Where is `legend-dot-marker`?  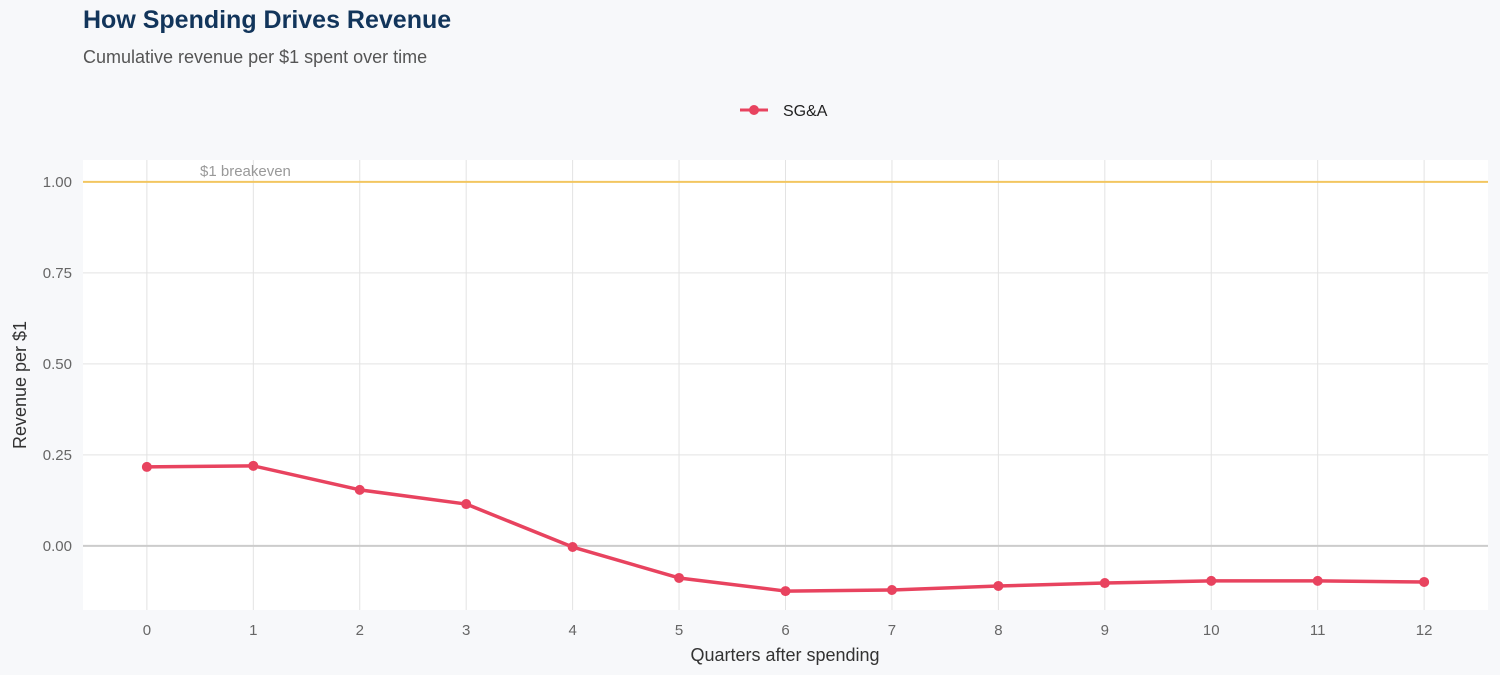
legend-dot-marker is located at coordinates (754, 110).